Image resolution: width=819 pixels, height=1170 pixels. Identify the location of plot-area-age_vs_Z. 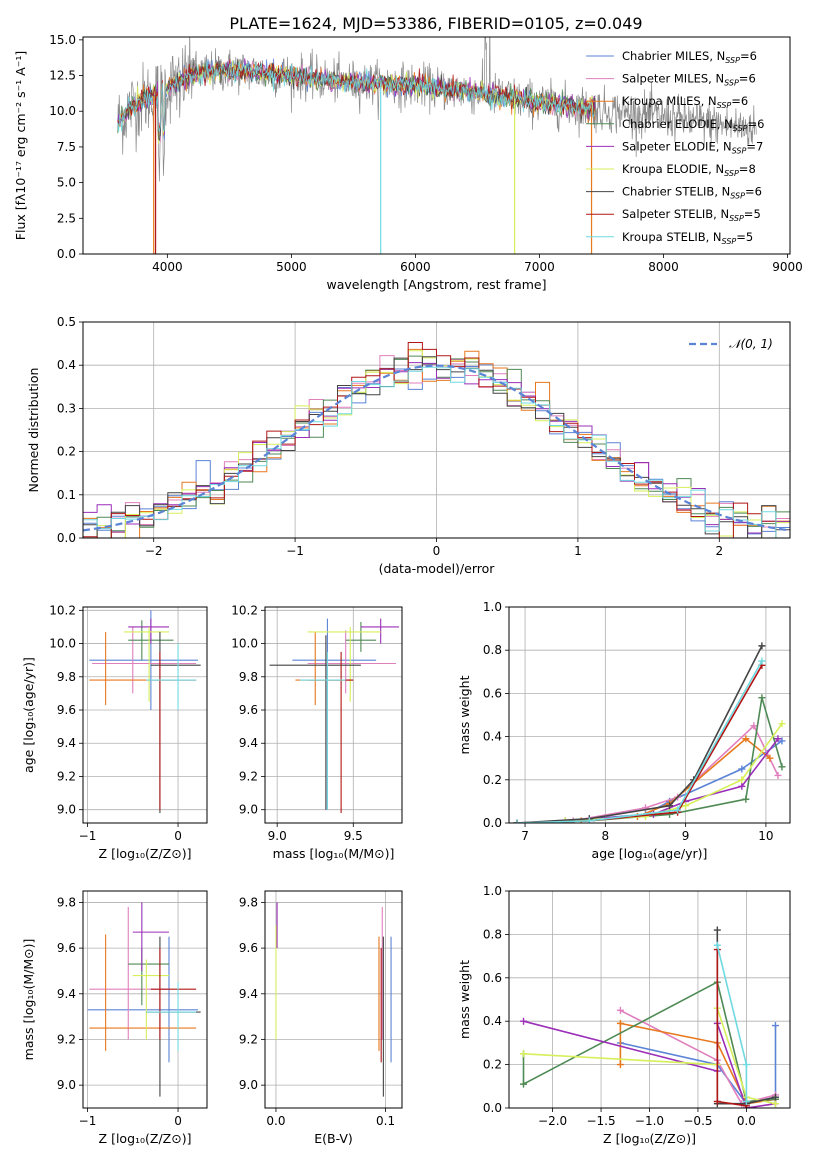
(145, 712).